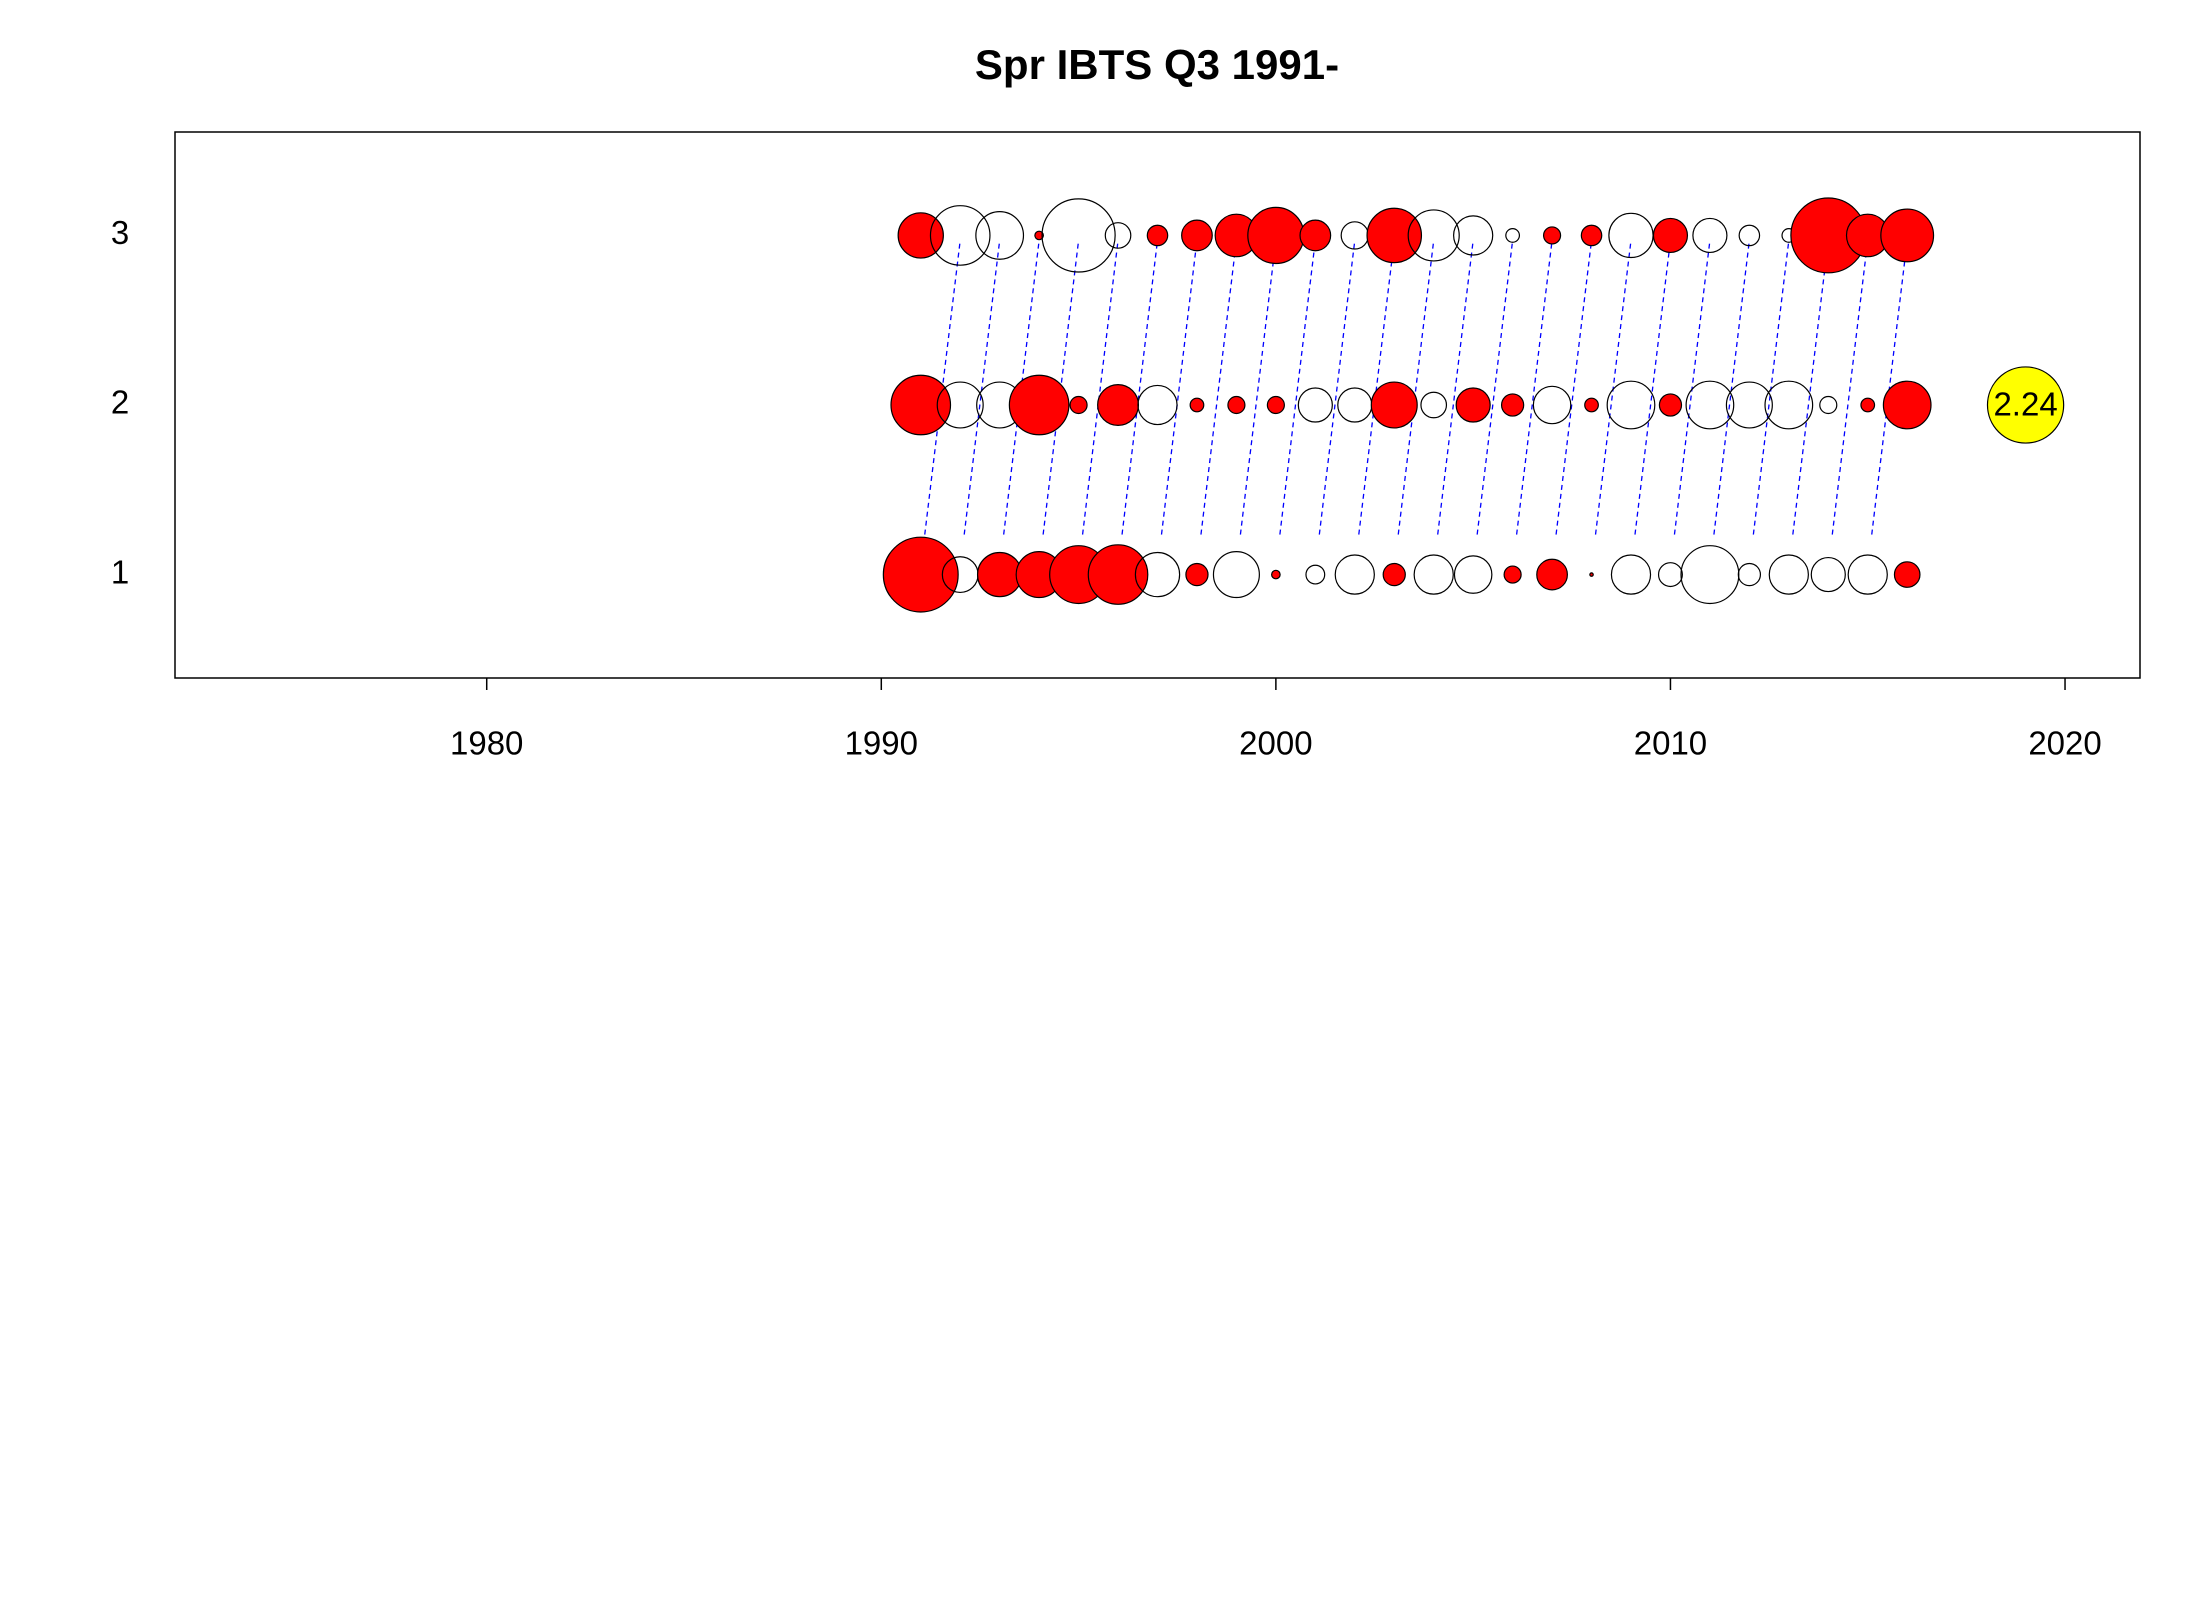 The image size is (2200, 1600). I want to click on x-tick-label: 2010, so click(1670, 743).